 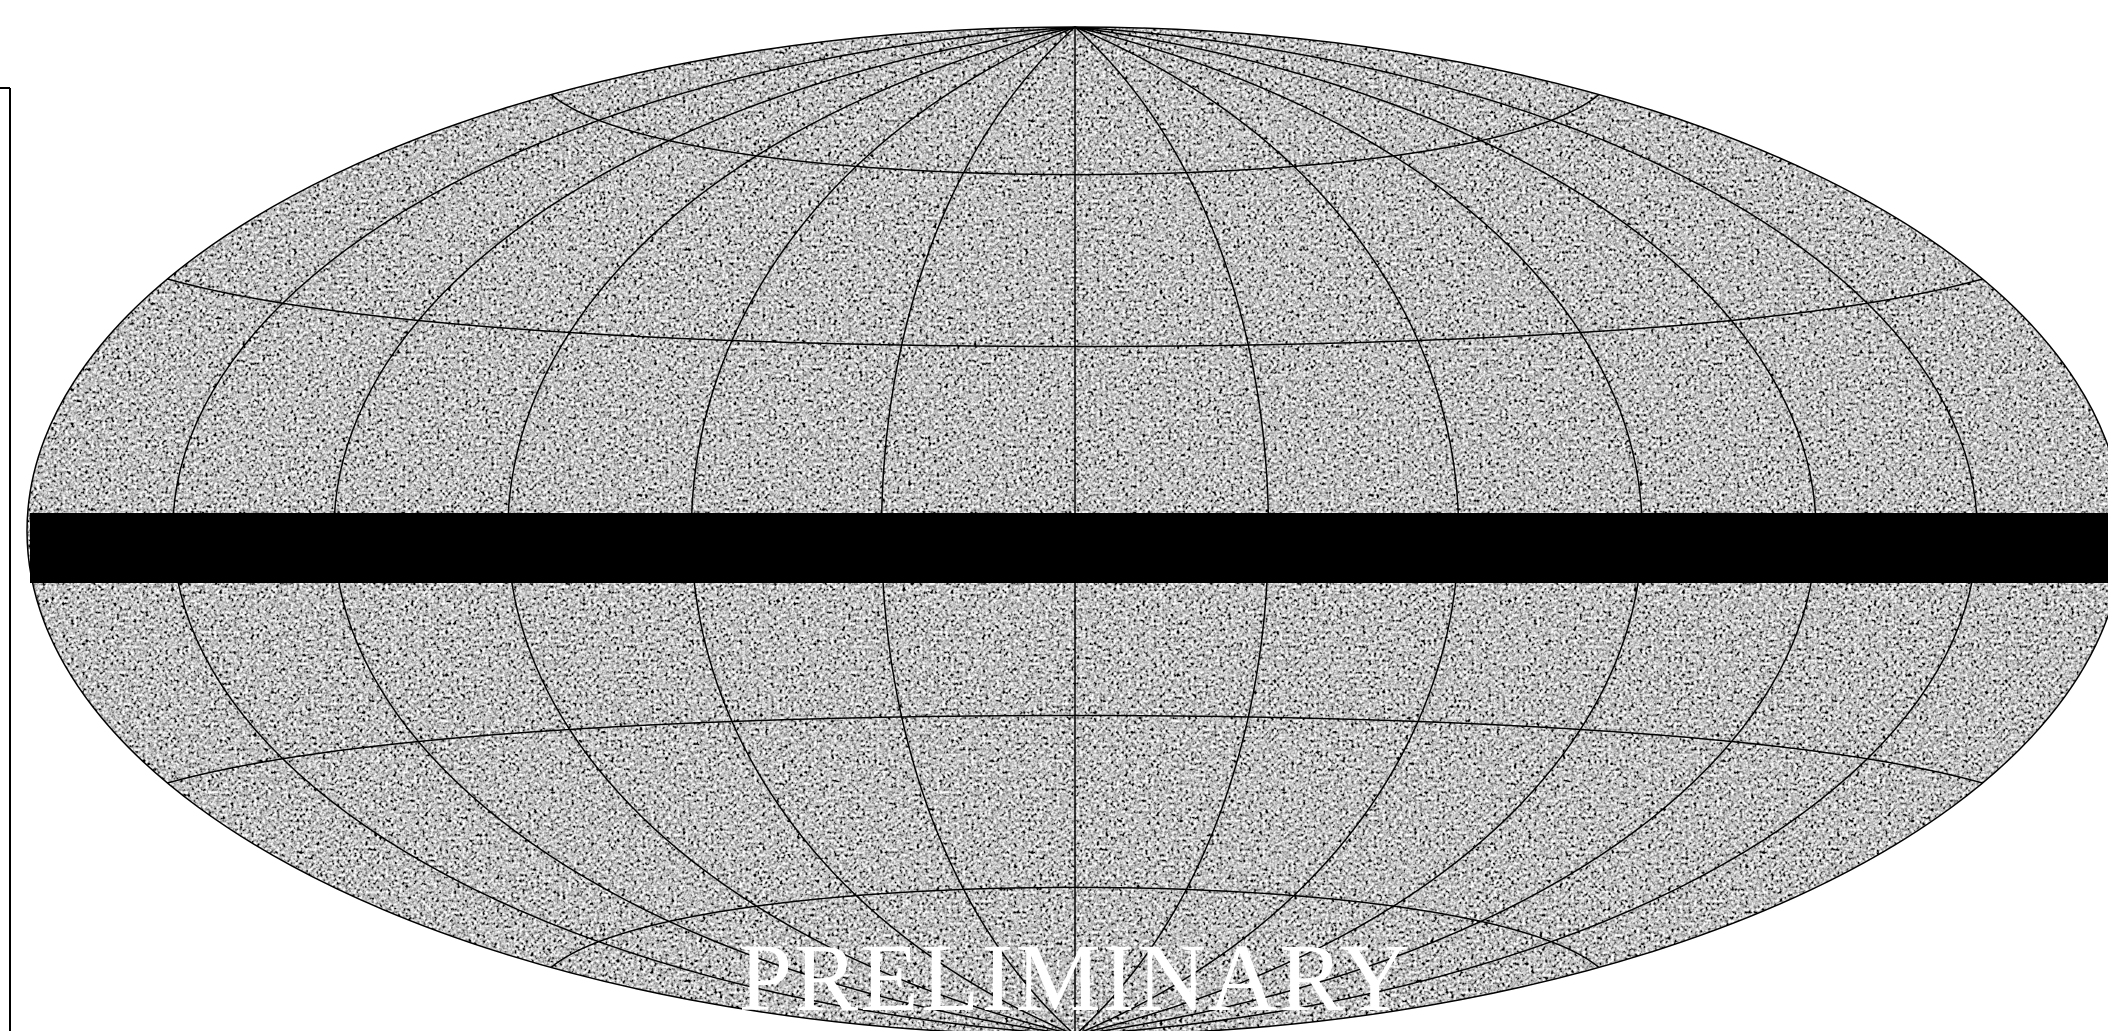 What do you see at coordinates (1069, 548) in the screenshot?
I see `galactic-mask` at bounding box center [1069, 548].